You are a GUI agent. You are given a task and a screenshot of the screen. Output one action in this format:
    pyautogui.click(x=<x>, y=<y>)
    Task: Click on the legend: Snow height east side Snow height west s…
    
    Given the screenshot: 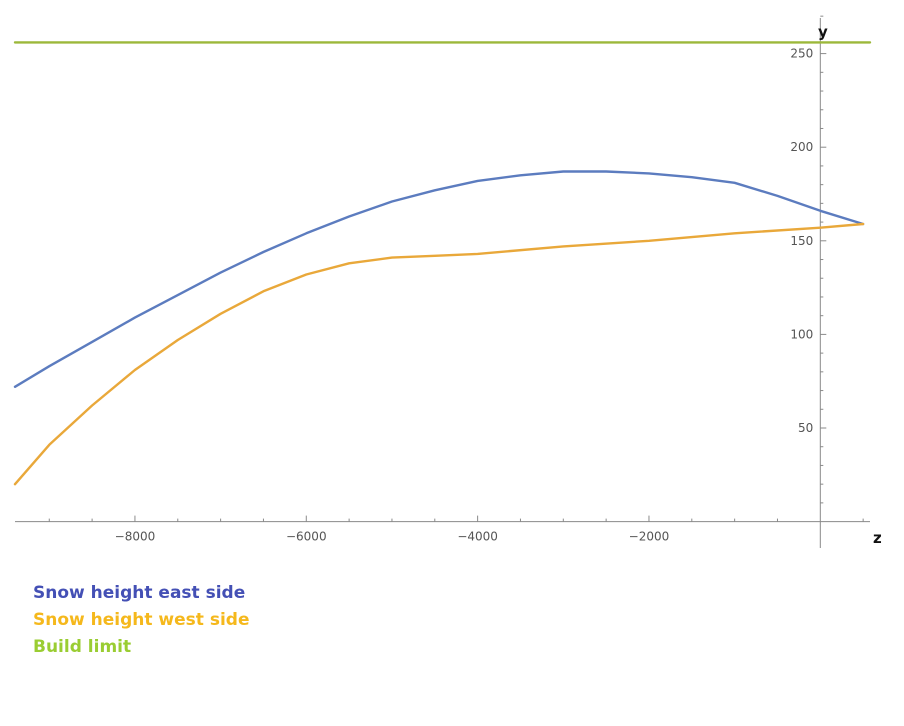 What is the action you would take?
    pyautogui.click(x=141, y=620)
    